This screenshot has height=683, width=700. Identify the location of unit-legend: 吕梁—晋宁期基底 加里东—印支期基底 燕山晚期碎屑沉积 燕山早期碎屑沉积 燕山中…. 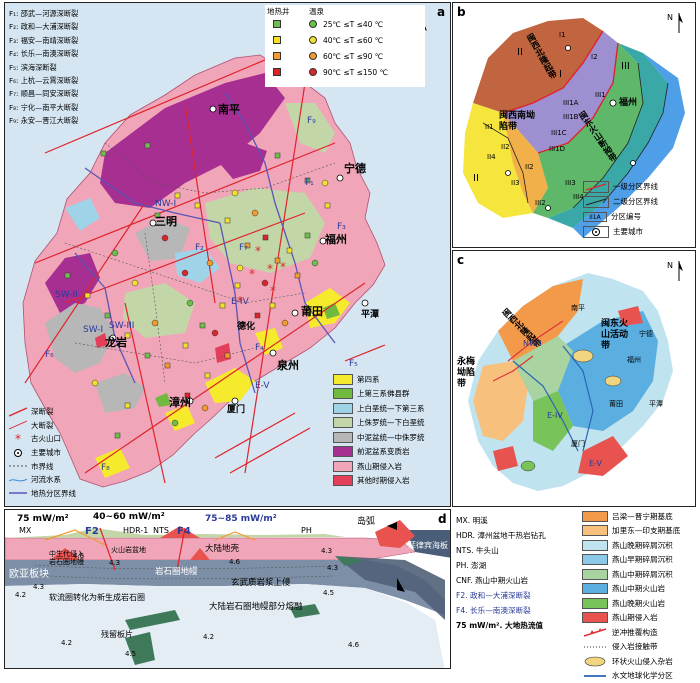
(631, 596).